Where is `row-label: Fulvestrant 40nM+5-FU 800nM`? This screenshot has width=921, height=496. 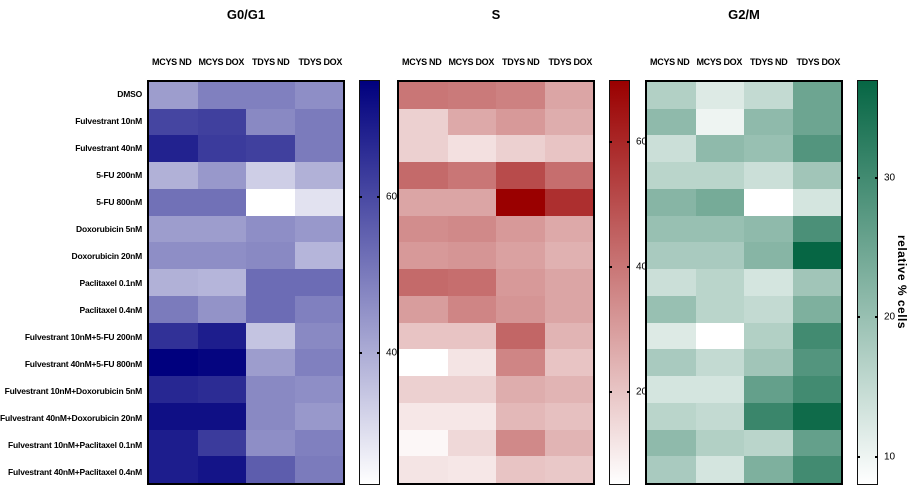 row-label: Fulvestrant 40nM+5-FU 800nM is located at coordinates (83, 363).